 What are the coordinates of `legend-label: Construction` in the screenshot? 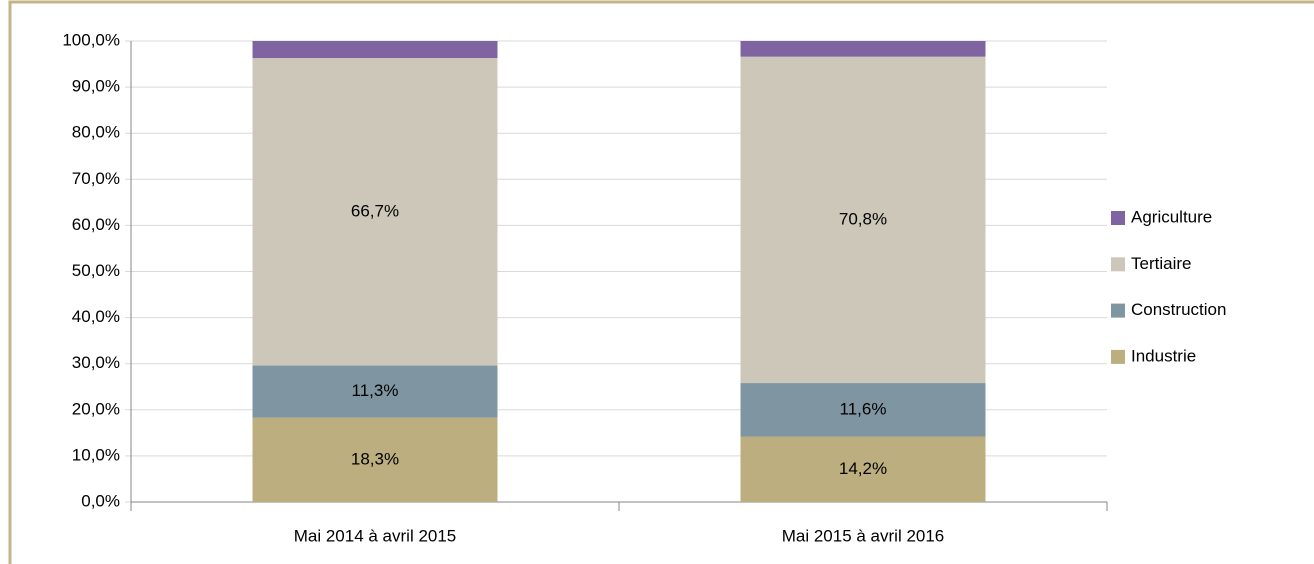 It's located at (1178, 309).